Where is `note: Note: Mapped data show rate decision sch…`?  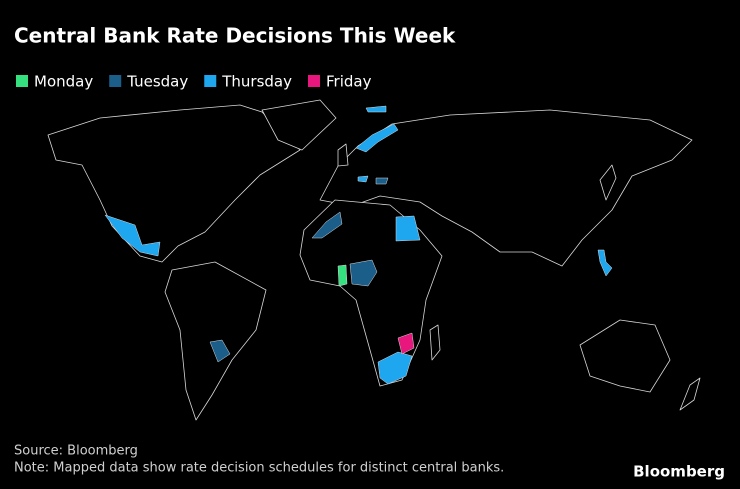 note: Note: Mapped data show rate decision sch… is located at coordinates (259, 468).